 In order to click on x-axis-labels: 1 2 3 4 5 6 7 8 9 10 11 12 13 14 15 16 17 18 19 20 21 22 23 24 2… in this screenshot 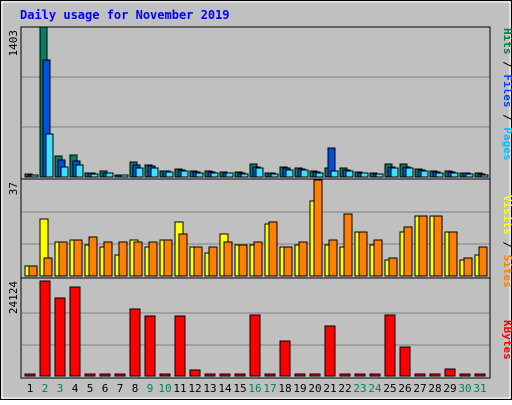, I will do `click(257, 388)`.